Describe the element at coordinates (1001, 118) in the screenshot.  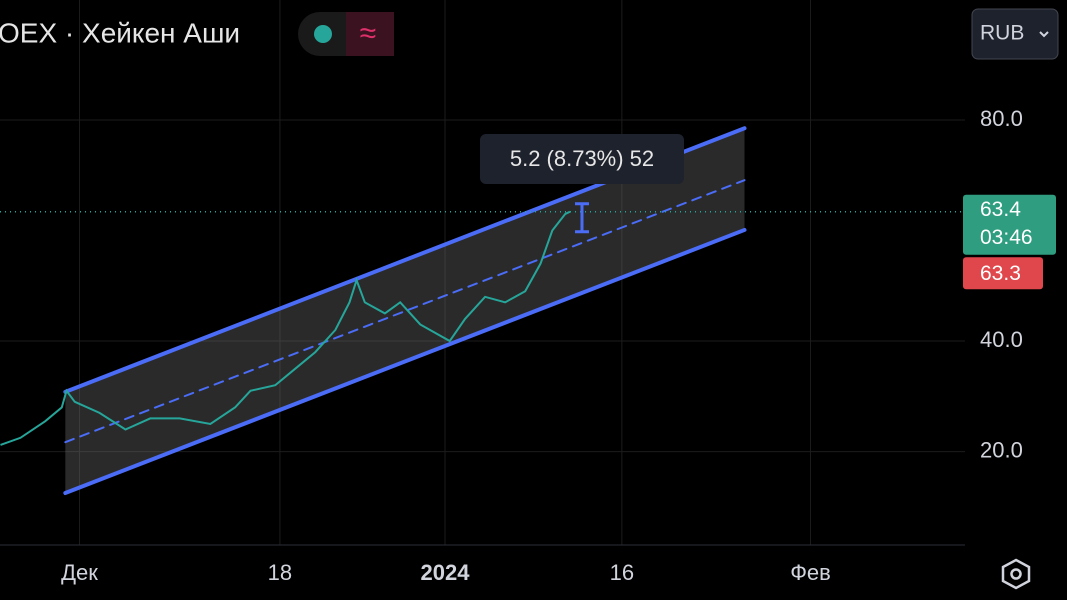
I see `y-tick-label: 80.0` at that location.